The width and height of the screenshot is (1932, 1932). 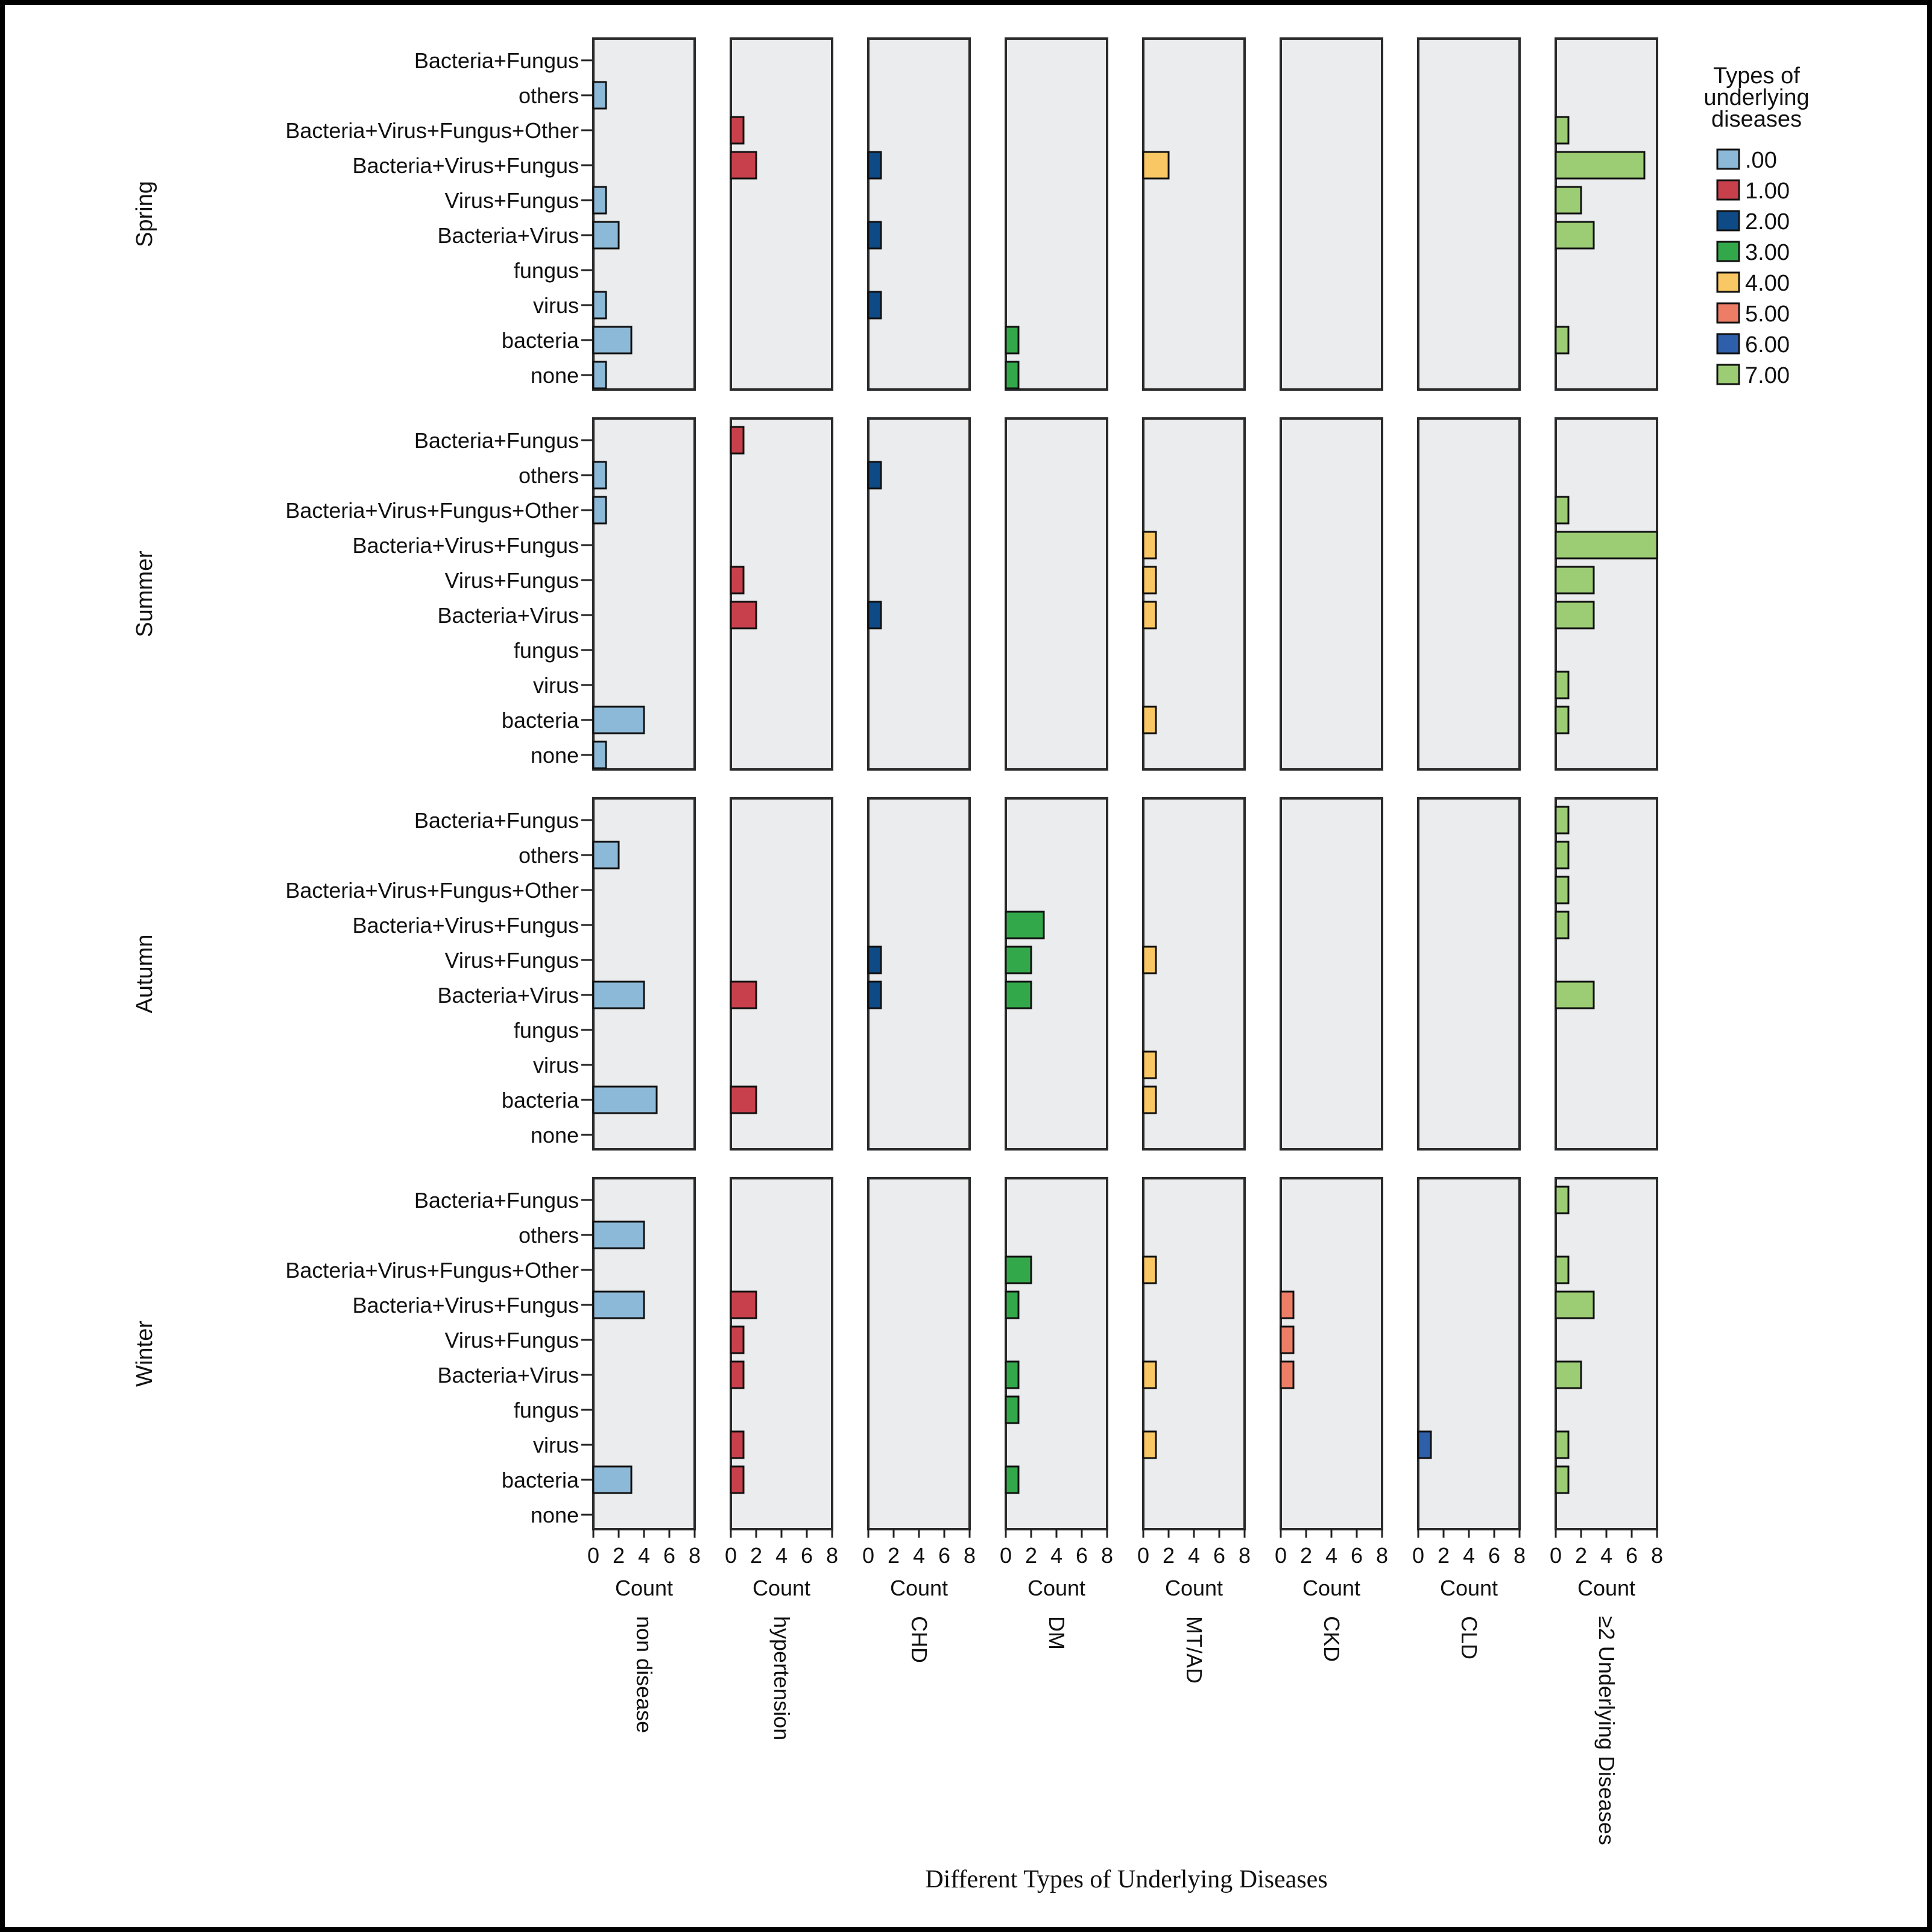 I want to click on category-label: virus, so click(x=556, y=305).